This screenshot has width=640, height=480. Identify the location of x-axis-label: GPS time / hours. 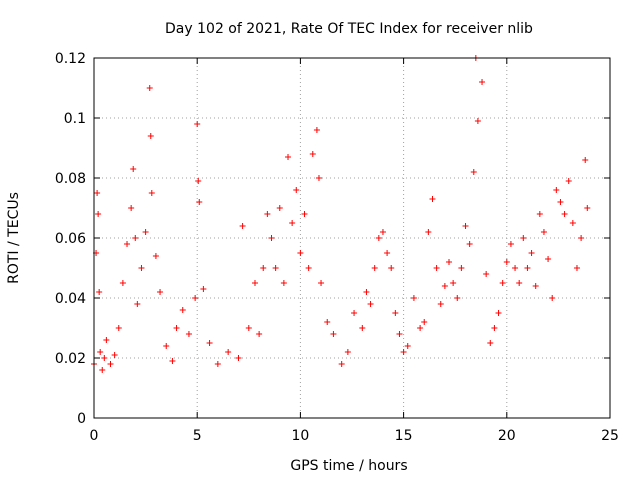
(348, 466).